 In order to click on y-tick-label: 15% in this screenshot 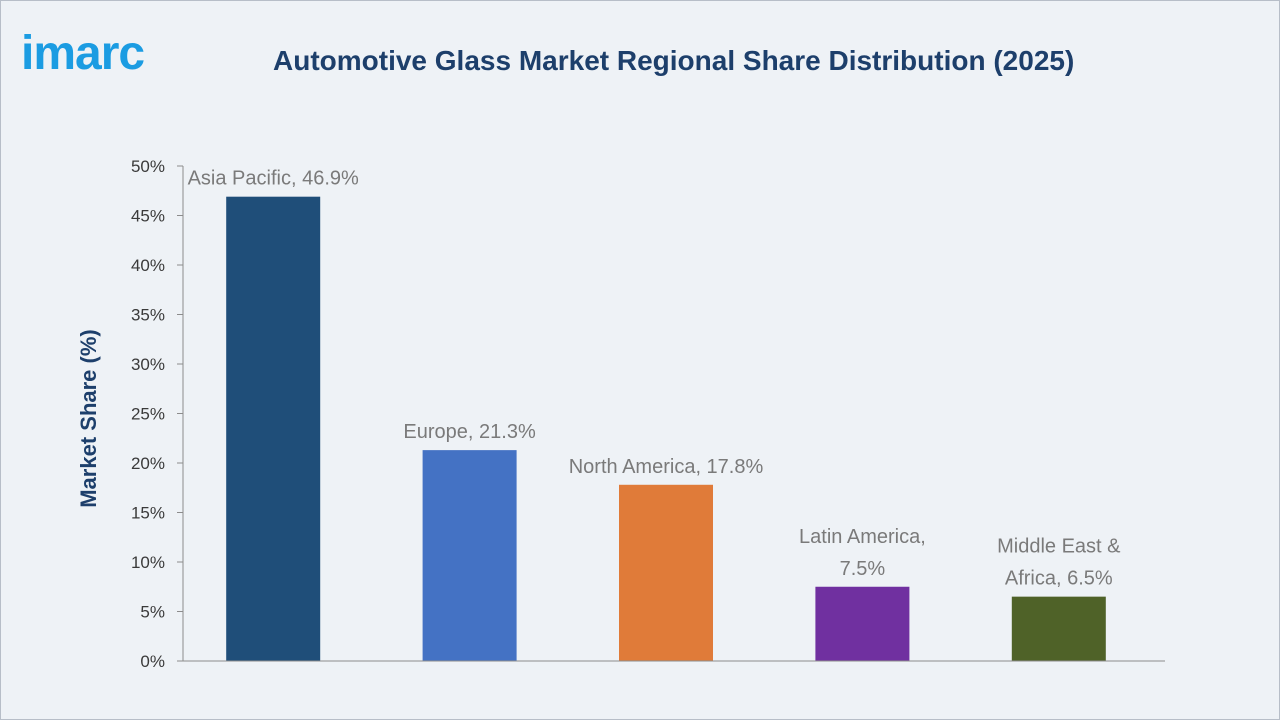, I will do `click(148, 513)`.